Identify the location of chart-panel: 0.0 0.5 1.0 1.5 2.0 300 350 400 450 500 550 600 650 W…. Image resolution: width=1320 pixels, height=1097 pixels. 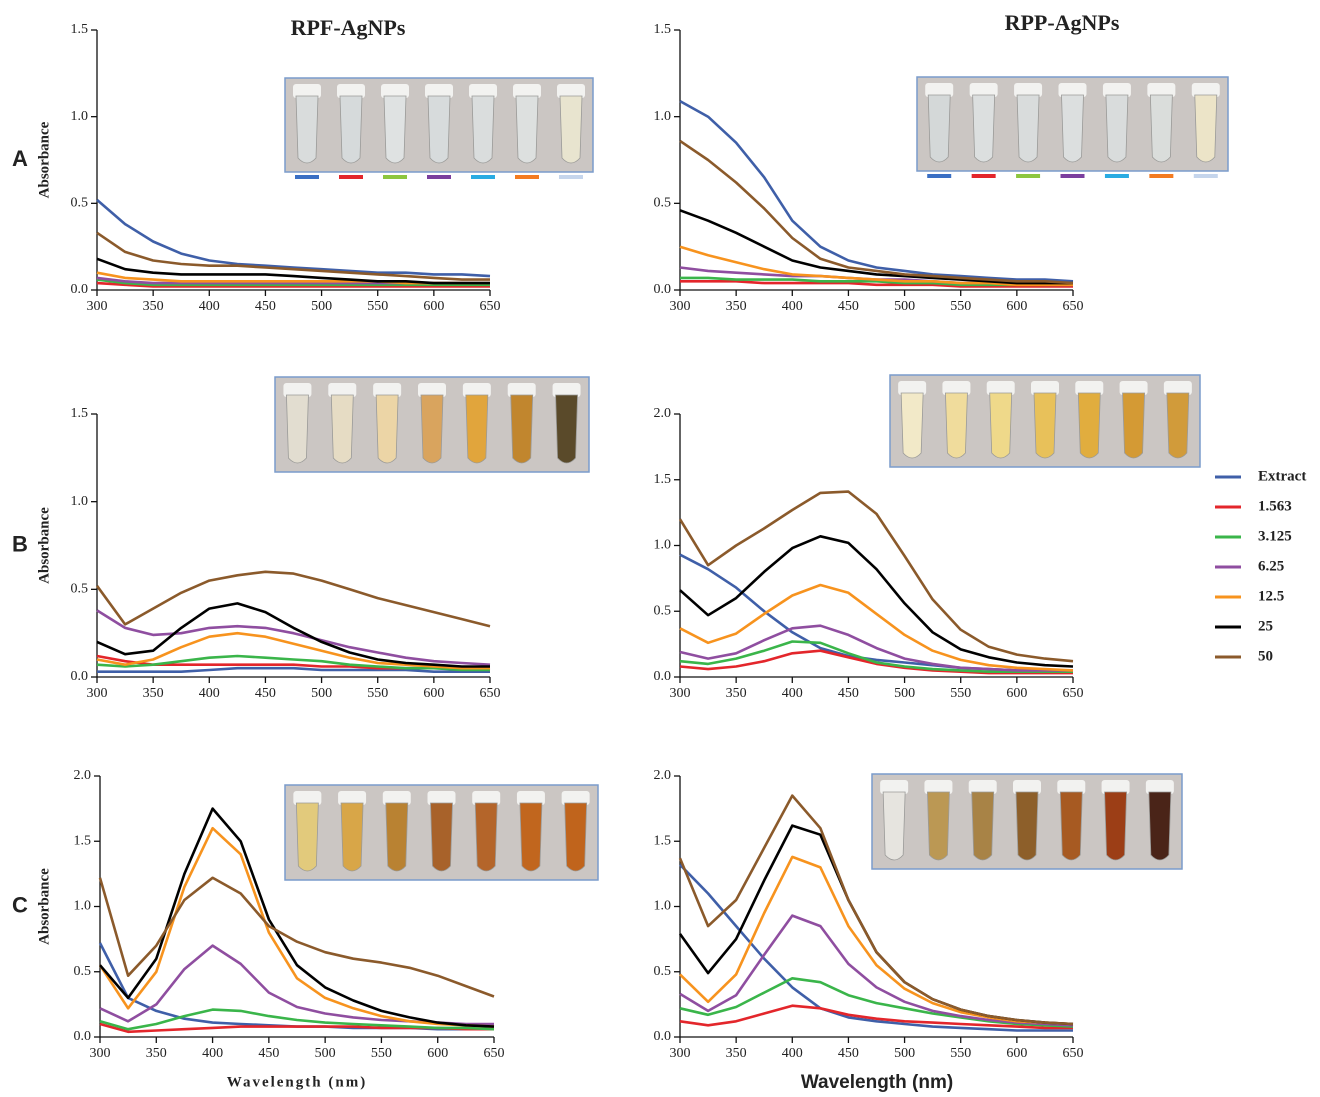
(918, 930).